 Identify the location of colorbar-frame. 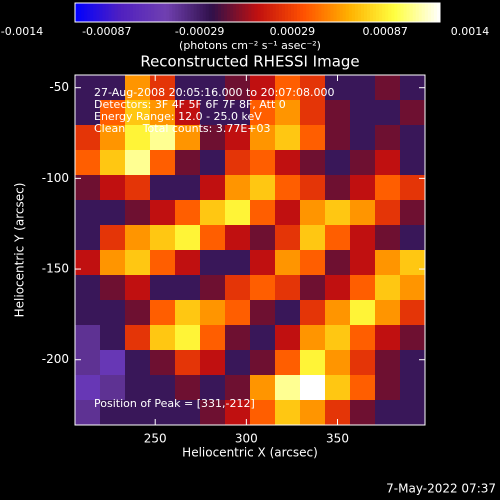
(257, 12).